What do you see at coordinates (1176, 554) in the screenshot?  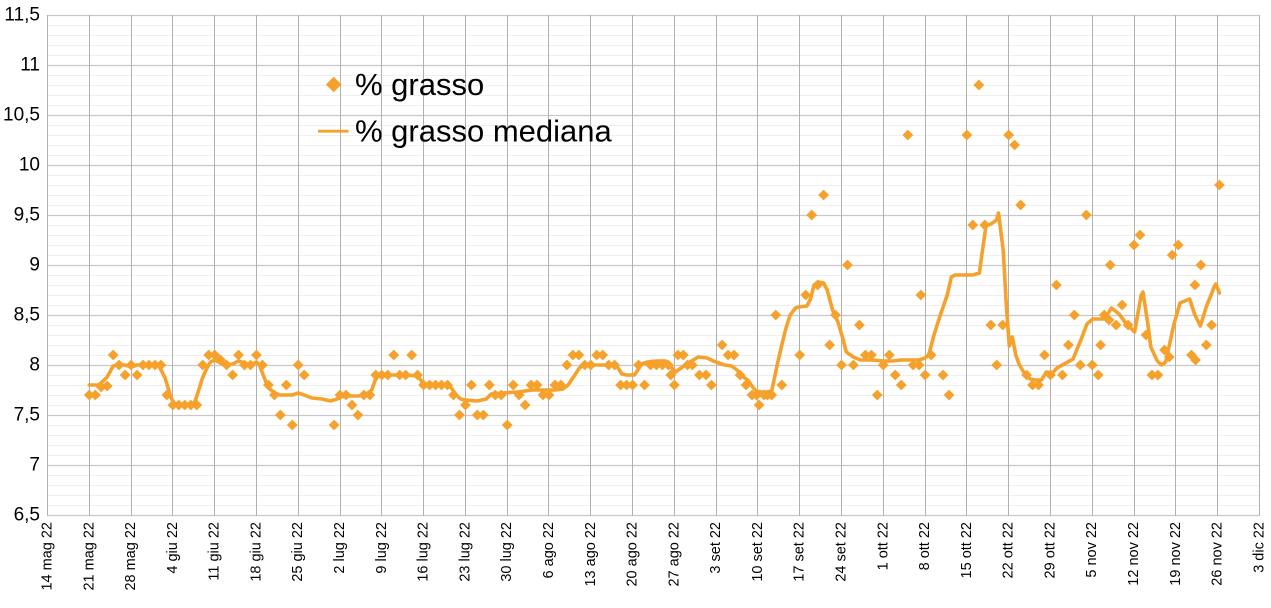 I see `svg-text: 19 nov 22` at bounding box center [1176, 554].